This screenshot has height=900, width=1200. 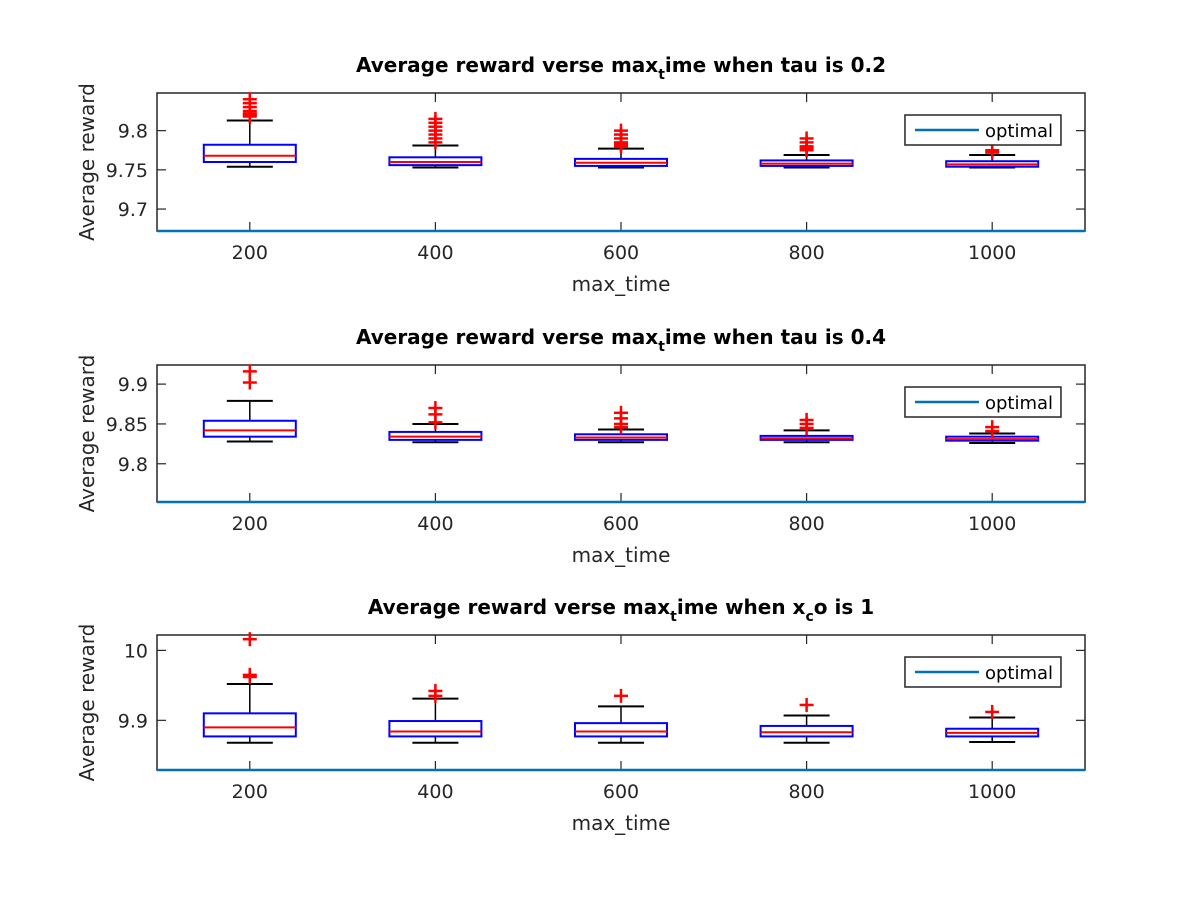 I want to click on chart-title-part: o is 1, so click(x=844, y=607).